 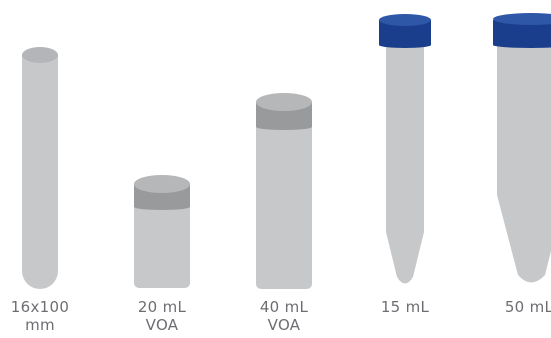 I want to click on centrifuge-tube-15ml, so click(x=405, y=149).